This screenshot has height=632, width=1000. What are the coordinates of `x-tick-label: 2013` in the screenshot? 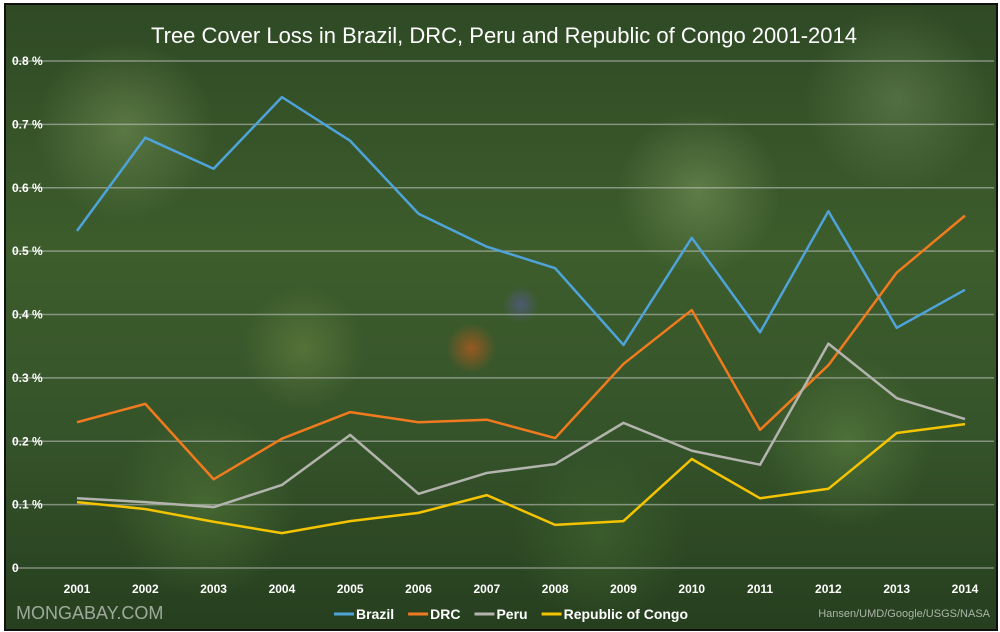 It's located at (896, 589).